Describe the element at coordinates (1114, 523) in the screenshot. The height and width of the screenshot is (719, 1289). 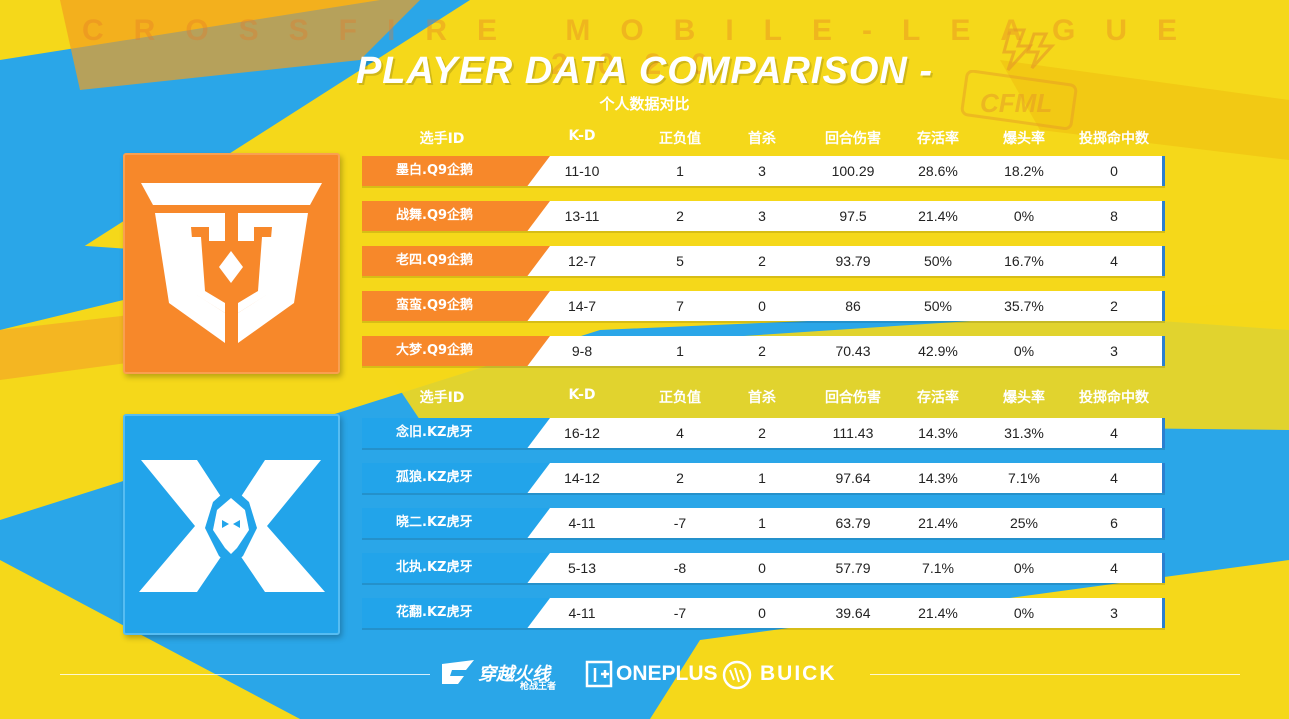
I see `cell-throw: 6` at that location.